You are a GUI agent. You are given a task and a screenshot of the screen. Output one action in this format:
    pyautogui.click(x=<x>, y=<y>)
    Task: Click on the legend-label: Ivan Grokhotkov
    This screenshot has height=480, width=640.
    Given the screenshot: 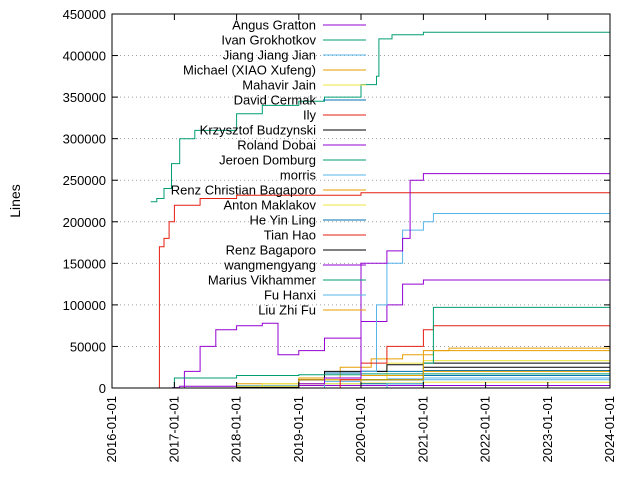 What is the action you would take?
    pyautogui.click(x=268, y=40)
    